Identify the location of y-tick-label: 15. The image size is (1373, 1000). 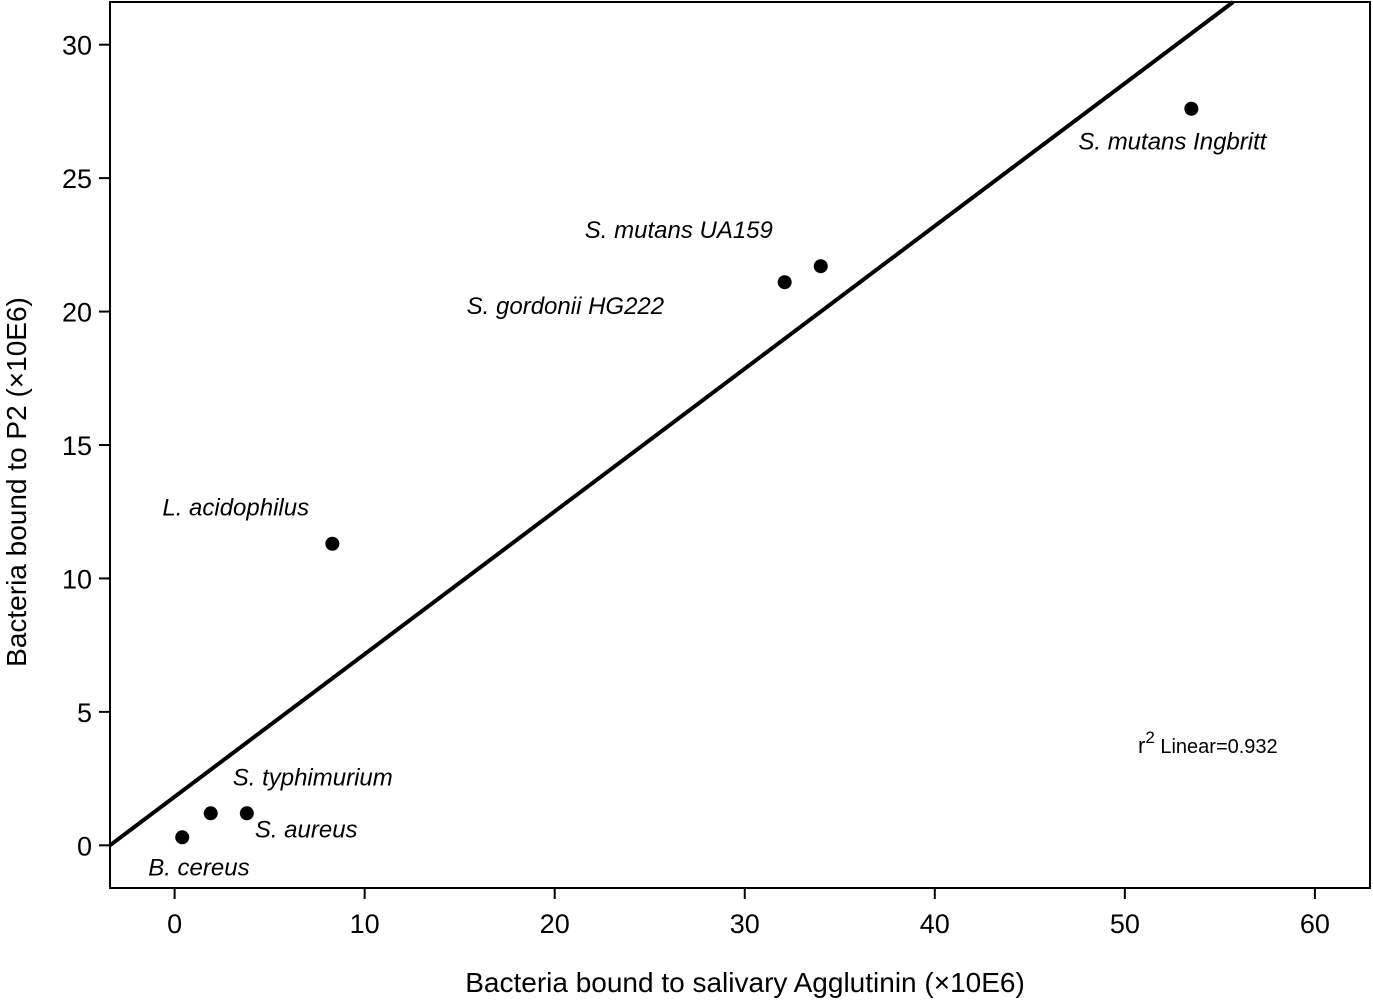
(77, 446).